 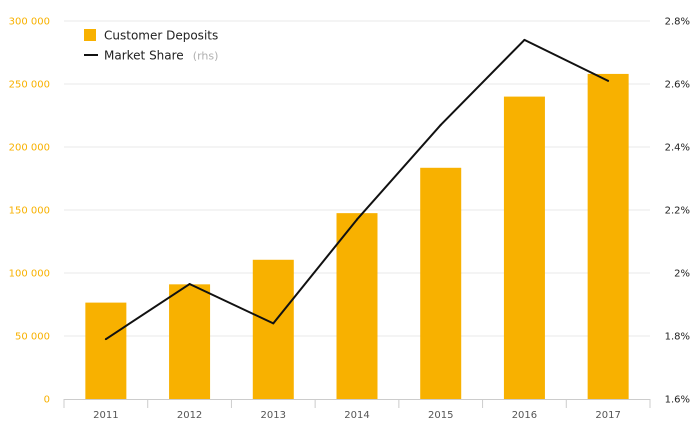 I want to click on bar-customer-deposits-2011, so click(x=106, y=350).